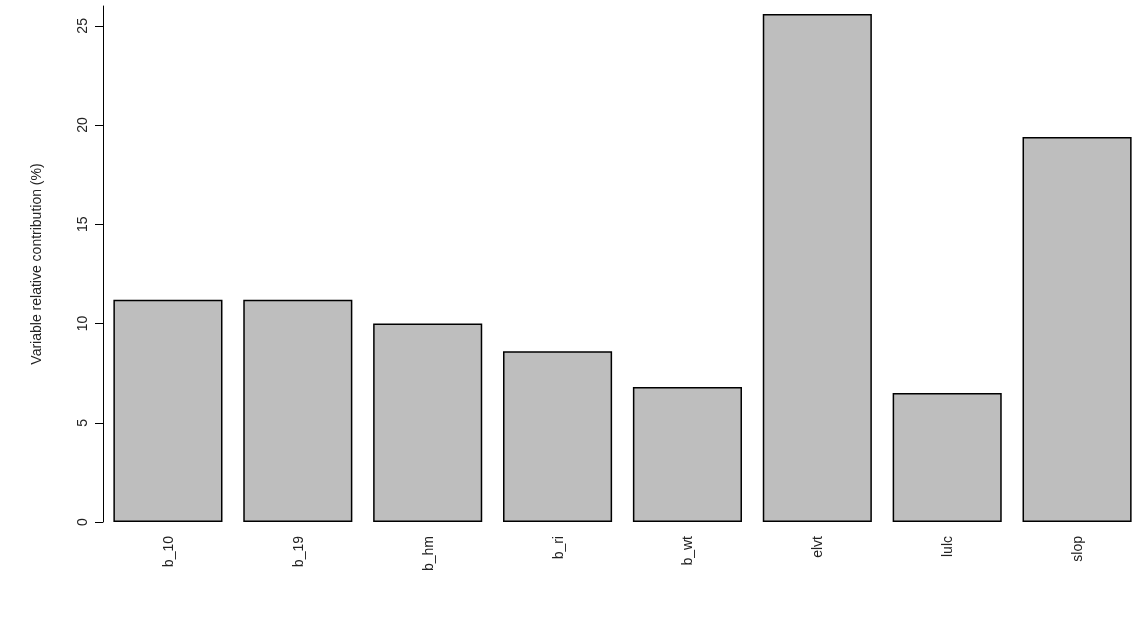  What do you see at coordinates (82, 25) in the screenshot?
I see `y-tick-label: 25` at bounding box center [82, 25].